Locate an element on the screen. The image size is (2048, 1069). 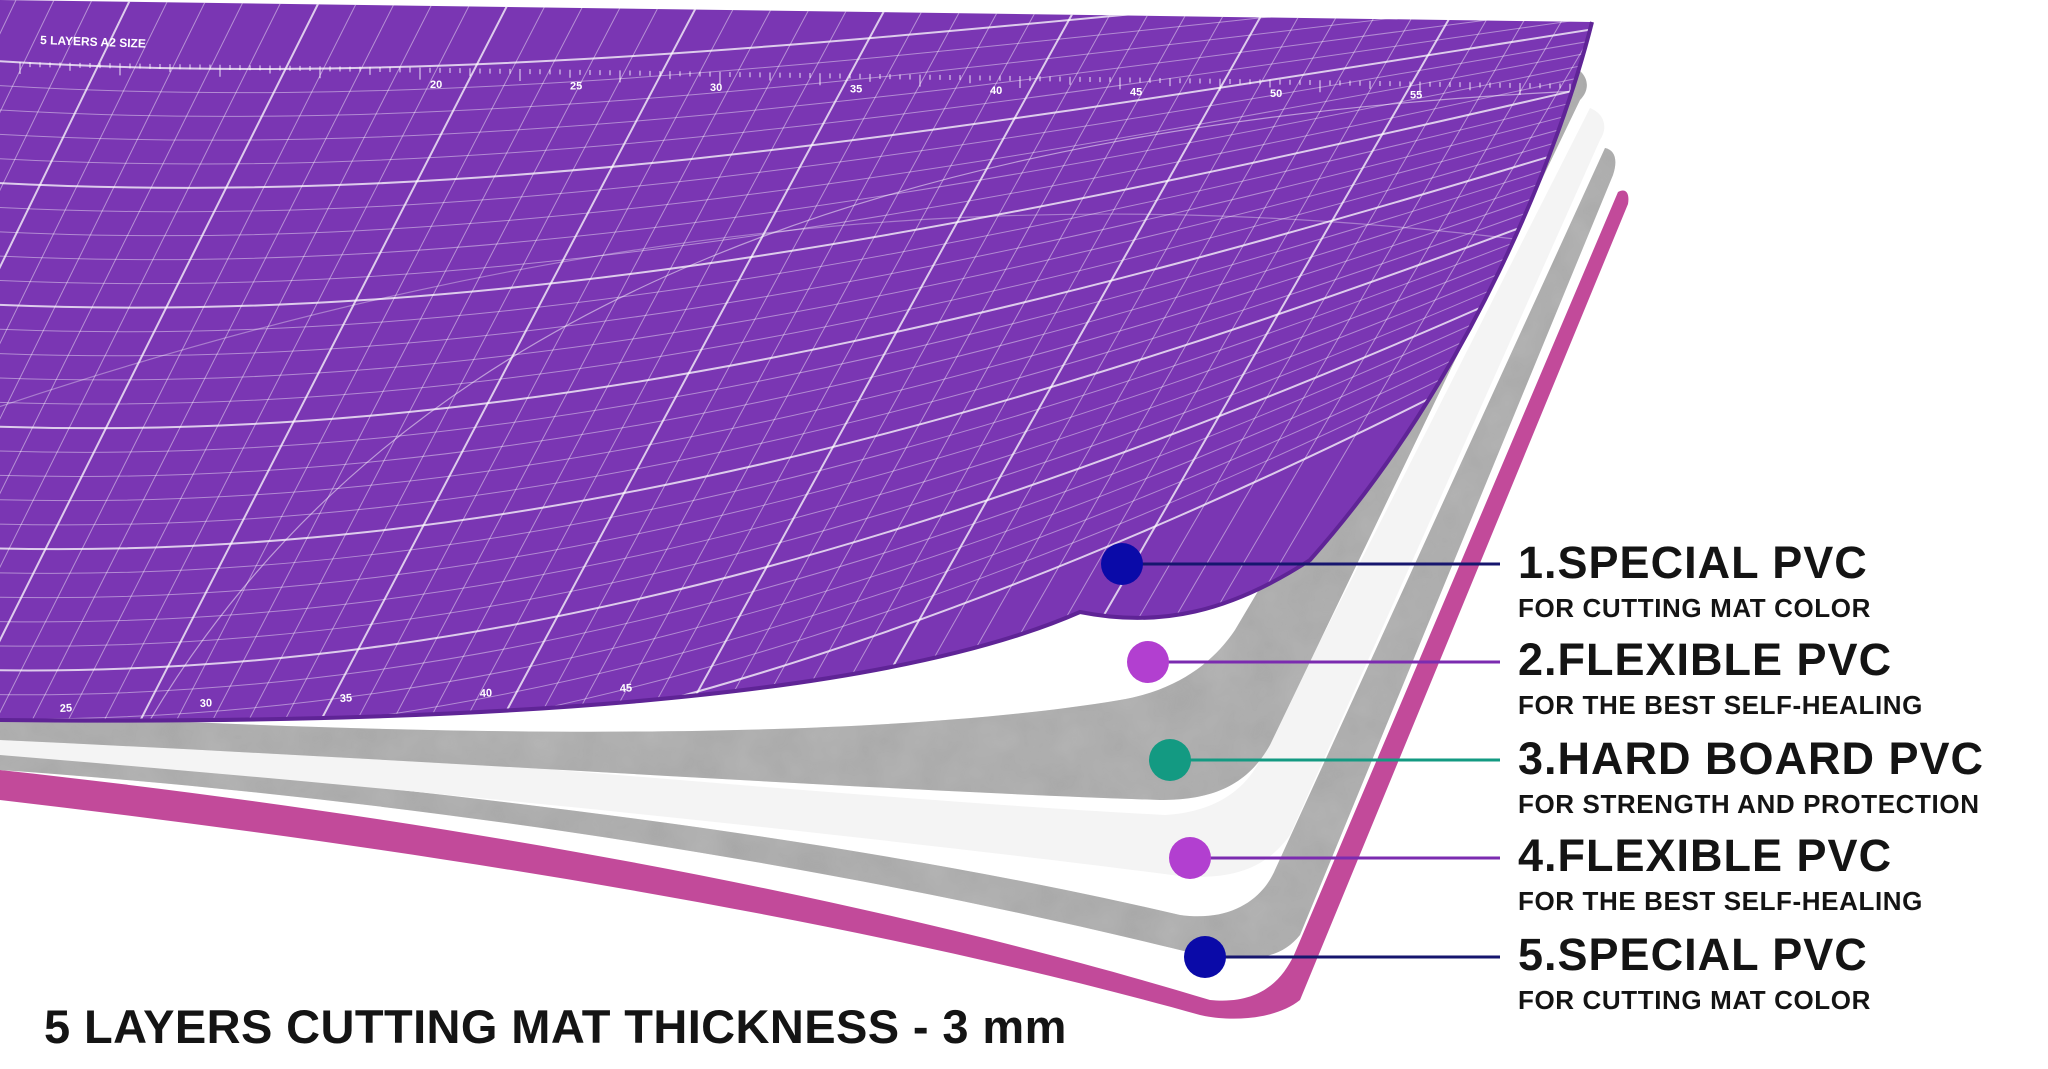
layer-4-label: 4.FLEXIBLE PVC FOR THE BEST SELF-HEALING is located at coordinates (1720, 873).